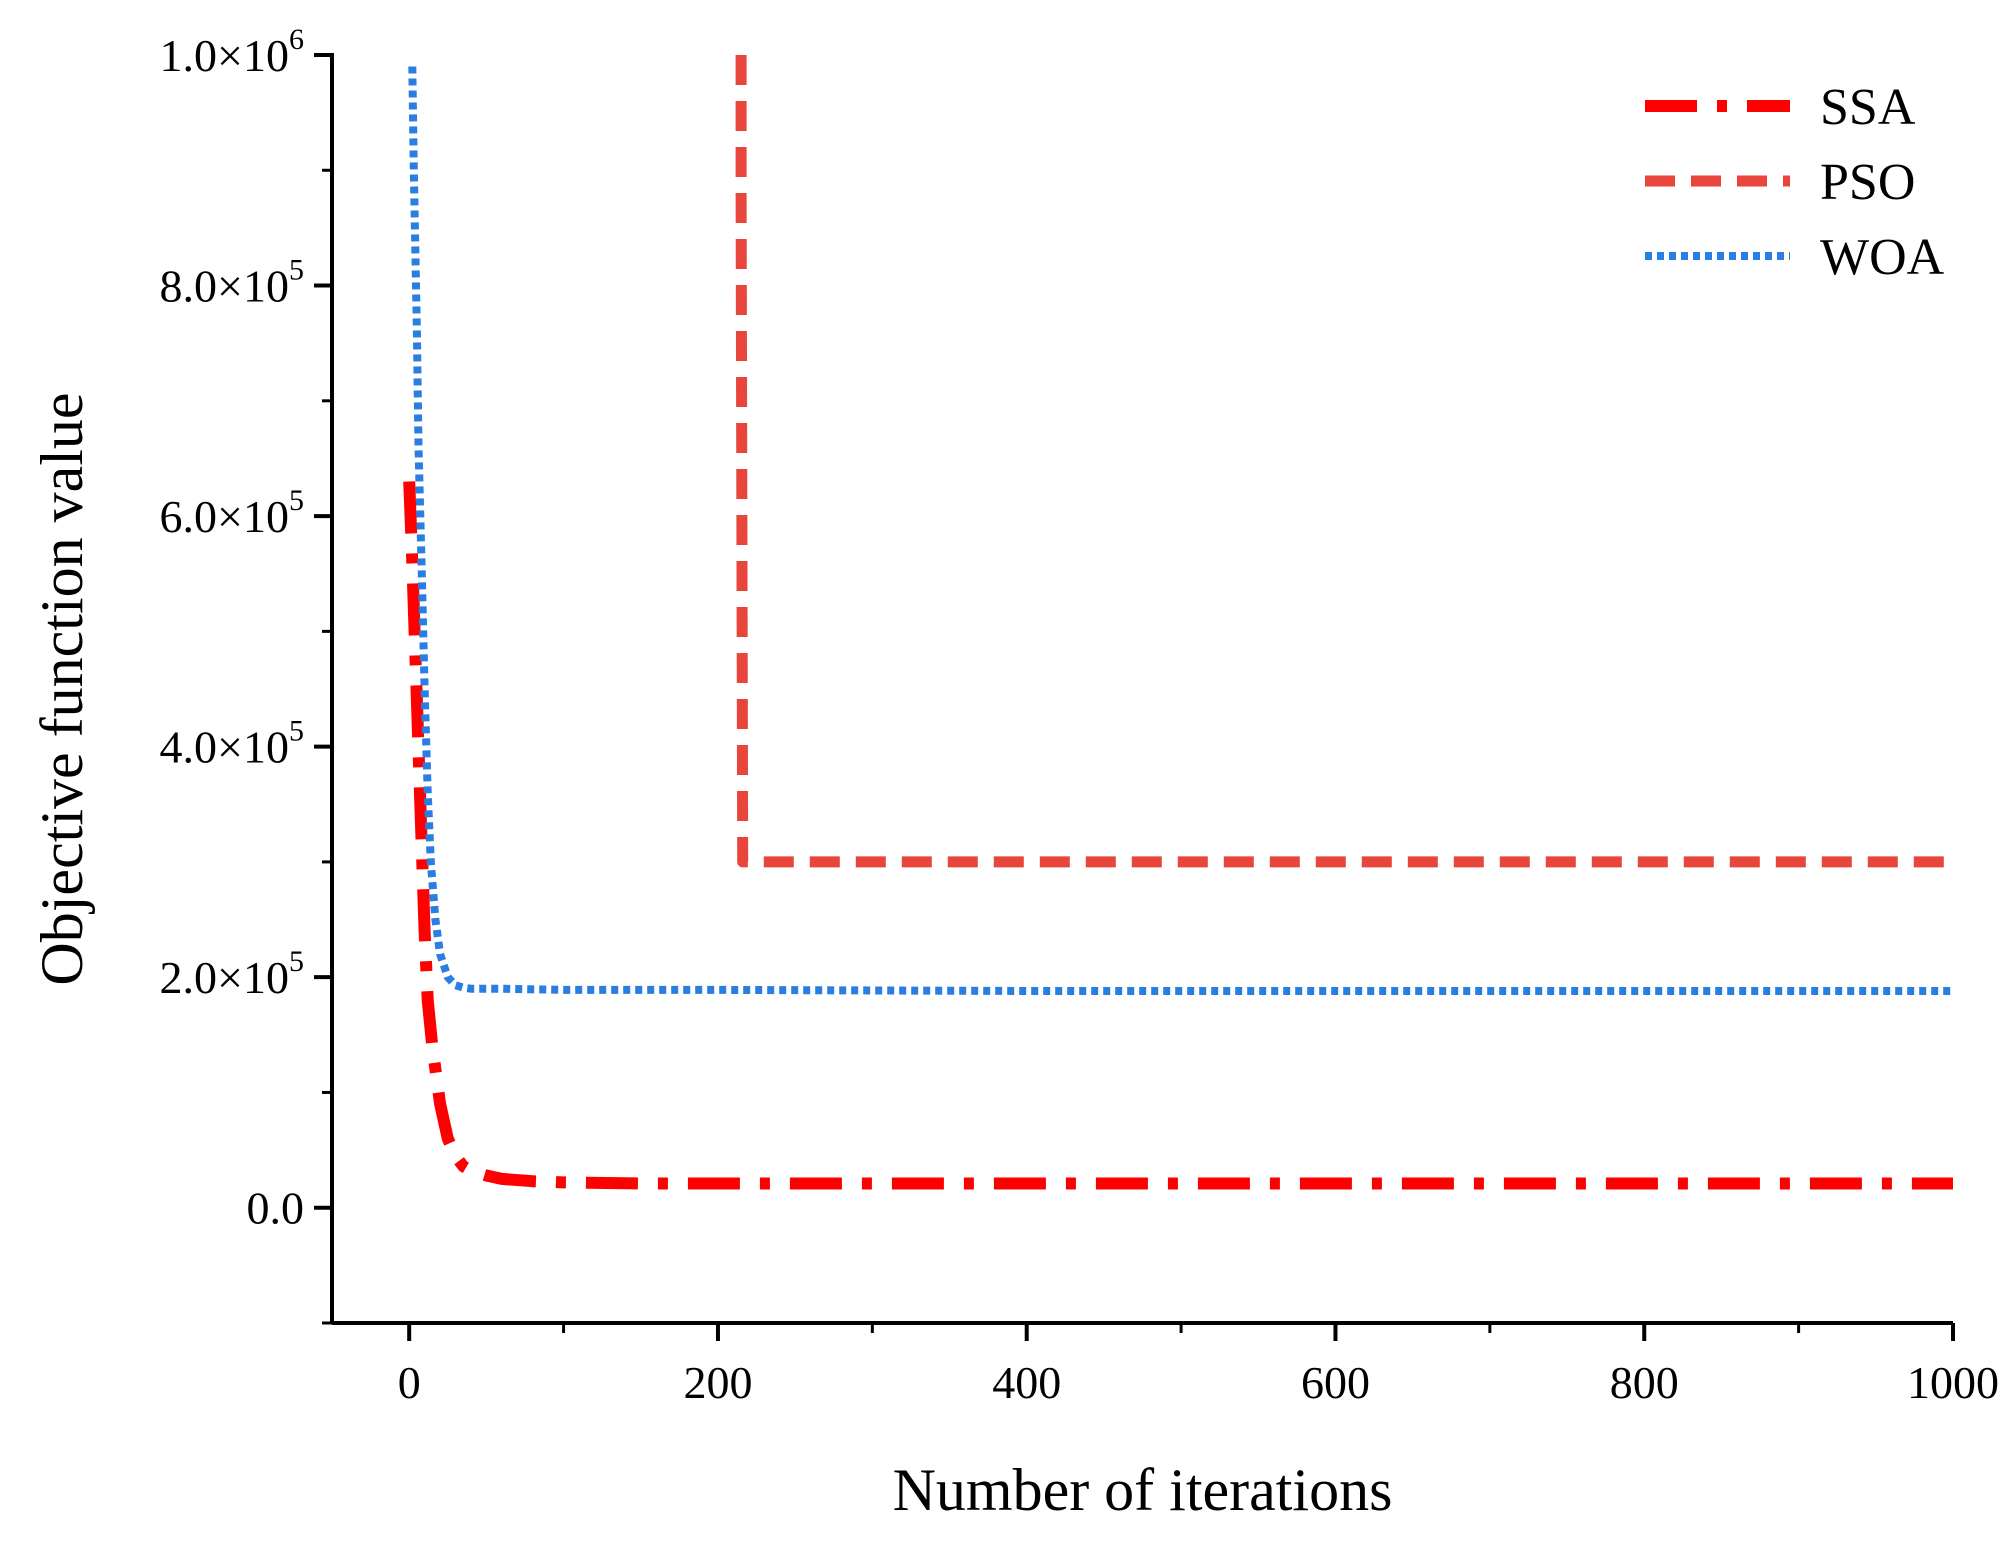 The image size is (2010, 1543). Describe the element at coordinates (276, 1208) in the screenshot. I see `y-tick-label: 0.0` at that location.